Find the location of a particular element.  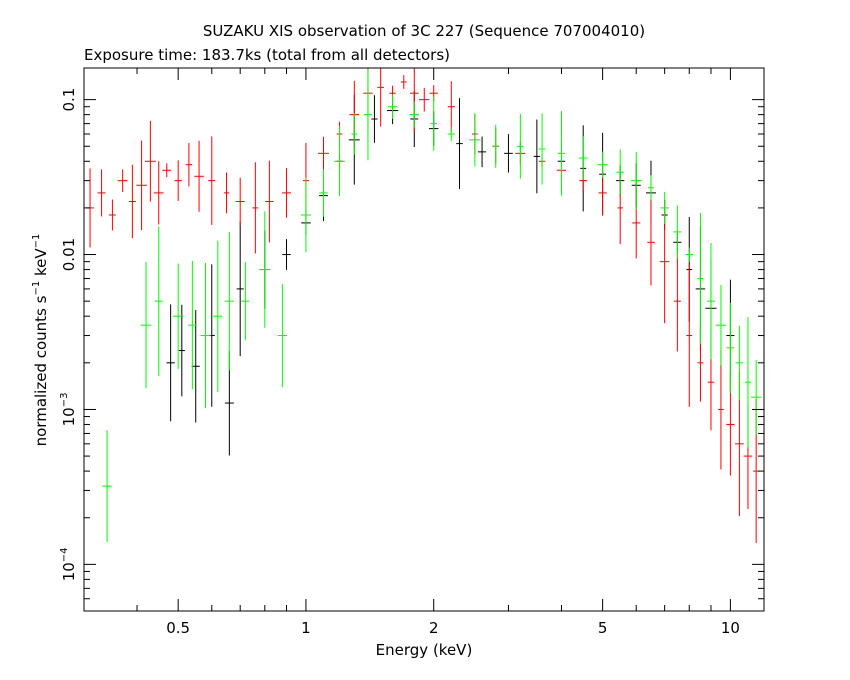

x-axis-label: Energy (keV) is located at coordinates (424, 650).